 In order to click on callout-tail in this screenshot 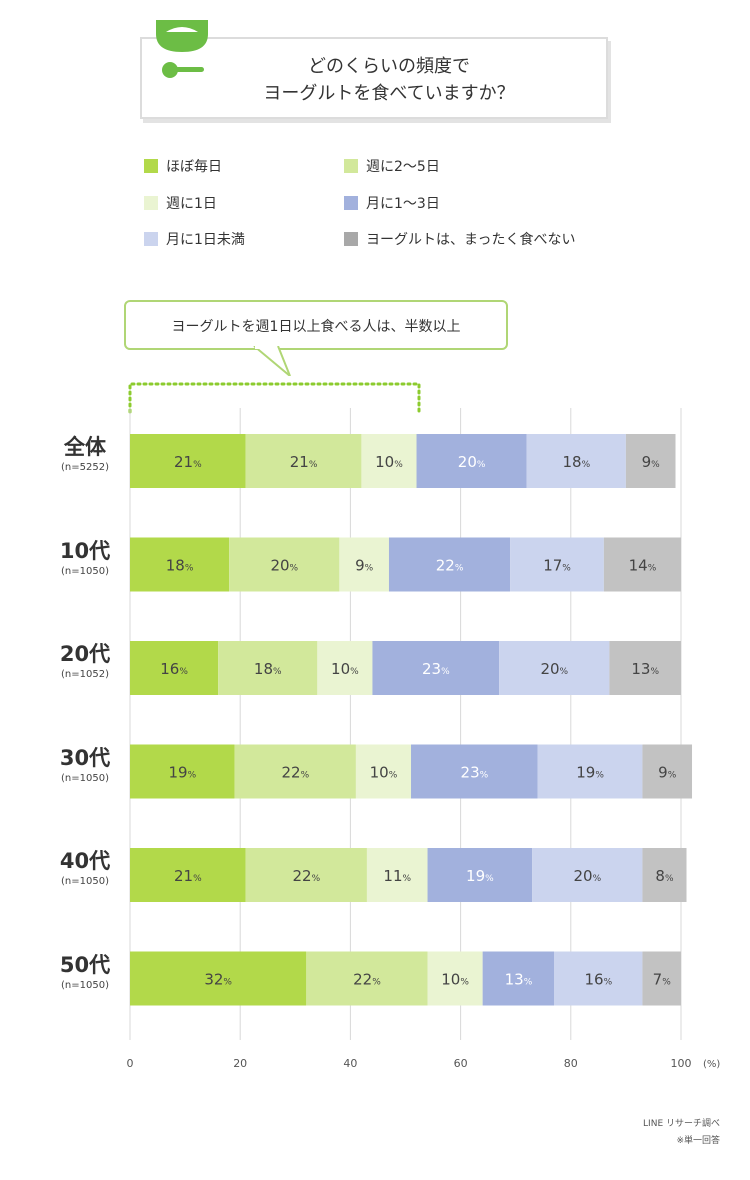, I will do `click(272, 361)`.